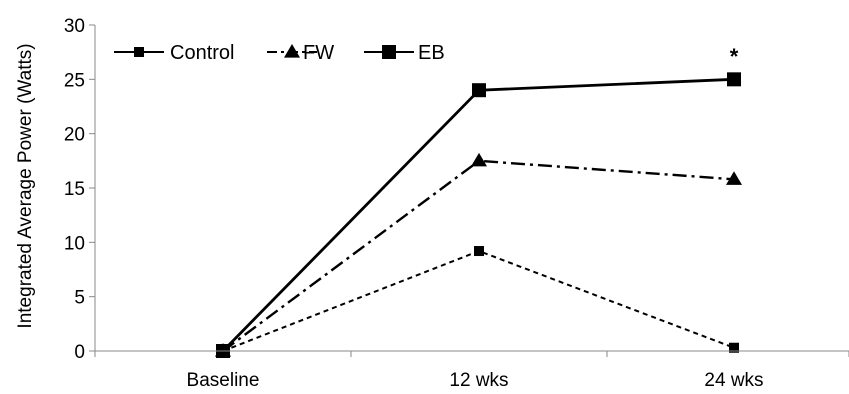  I want to click on legend-item-control: Control, so click(174, 53).